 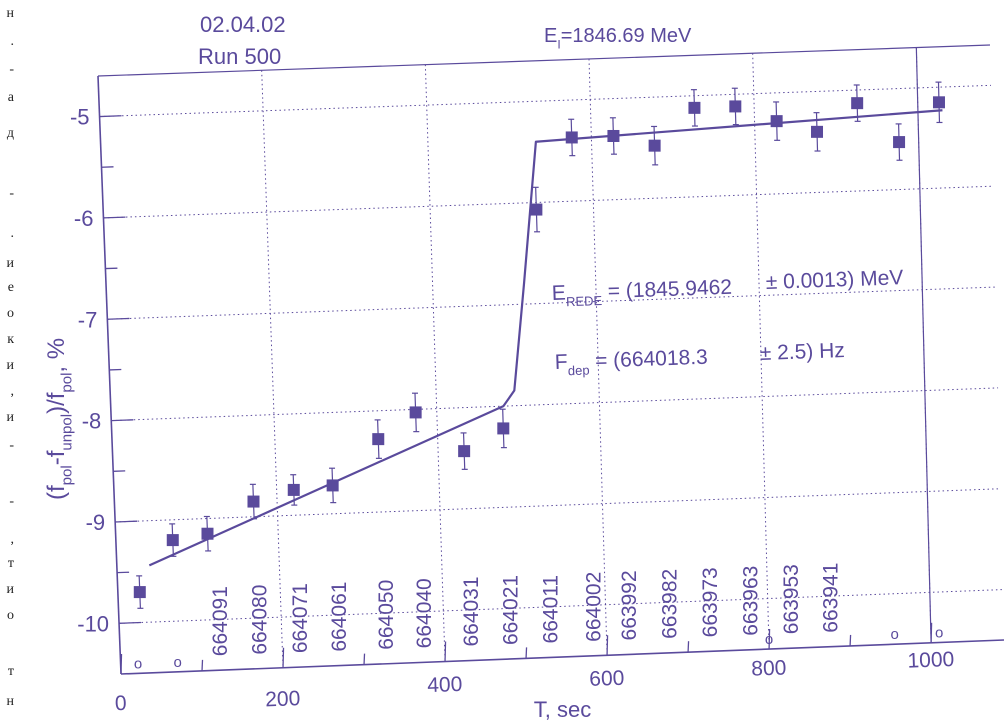 What do you see at coordinates (471, 611) in the screenshot?
I see `frequency-label: 664031` at bounding box center [471, 611].